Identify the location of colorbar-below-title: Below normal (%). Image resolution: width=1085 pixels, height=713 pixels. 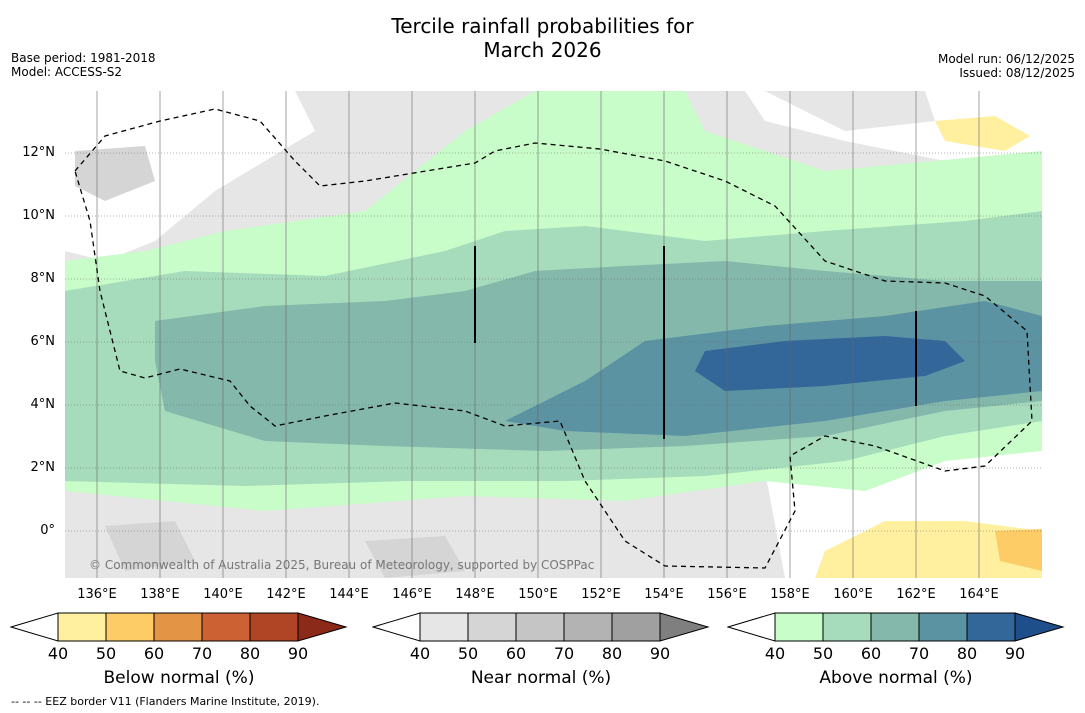
(179, 678).